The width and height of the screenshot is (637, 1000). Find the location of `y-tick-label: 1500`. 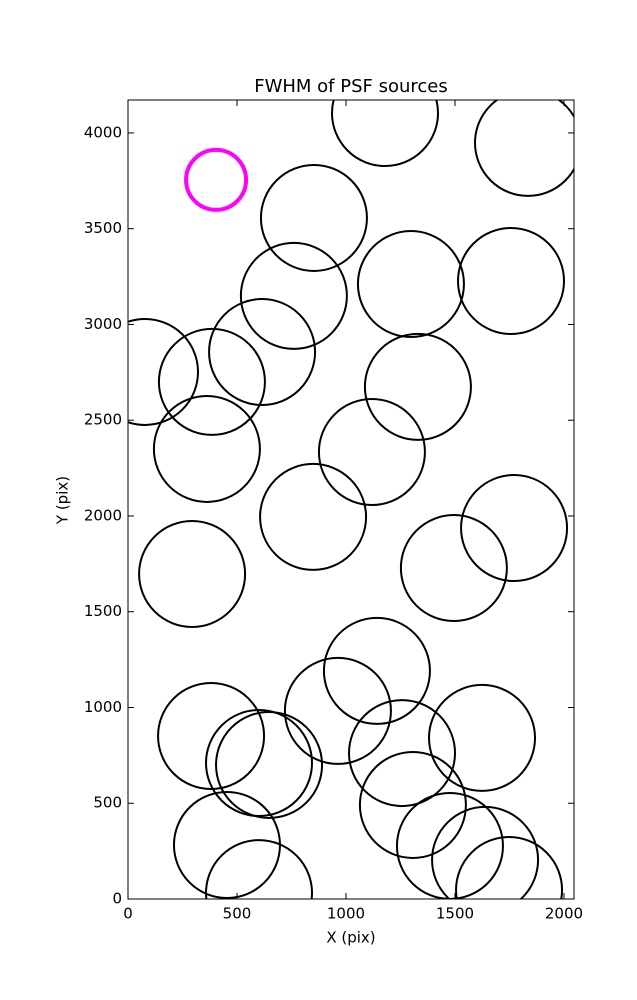

y-tick-label: 1500 is located at coordinates (103, 611).